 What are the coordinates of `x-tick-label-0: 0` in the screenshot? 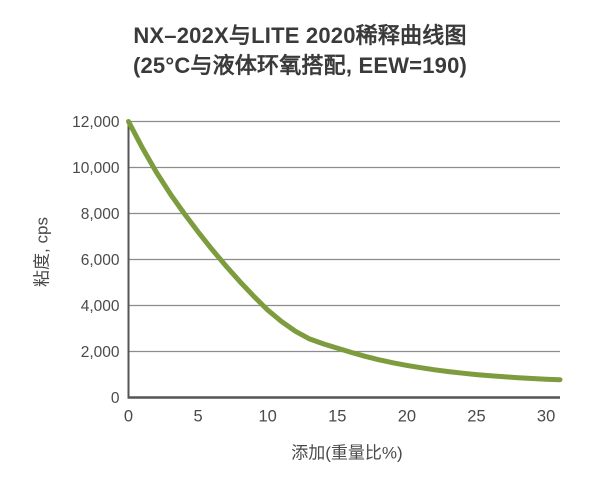 It's located at (128, 417).